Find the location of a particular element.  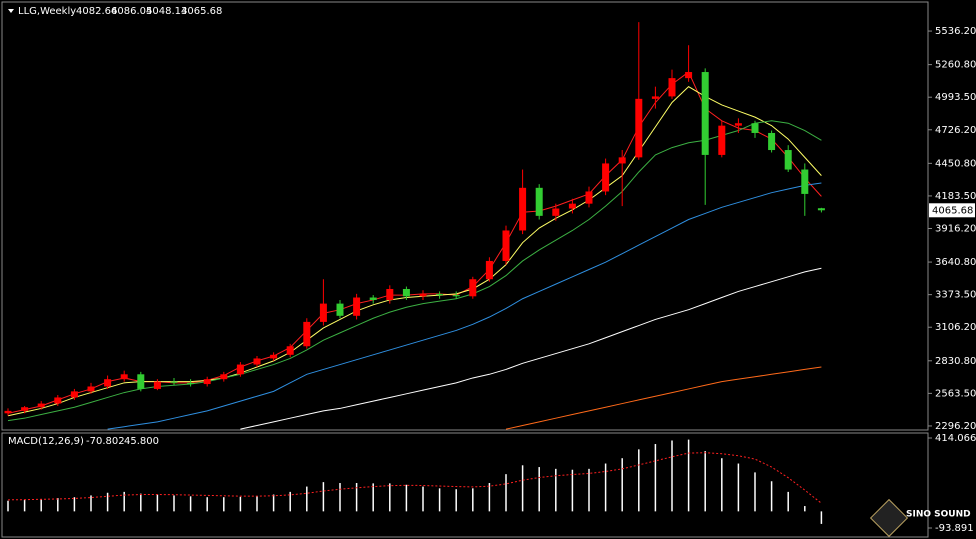

logo-mark is located at coordinates (889, 518).